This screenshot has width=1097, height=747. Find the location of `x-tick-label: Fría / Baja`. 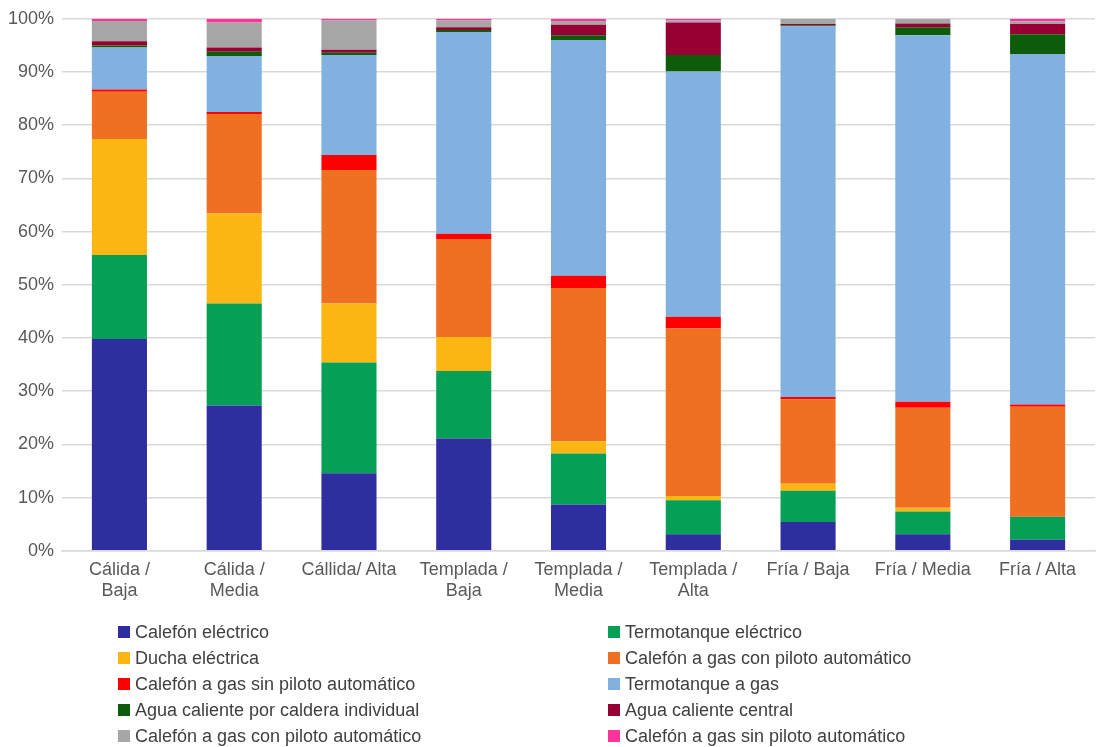

x-tick-label: Fría / Baja is located at coordinates (808, 568).